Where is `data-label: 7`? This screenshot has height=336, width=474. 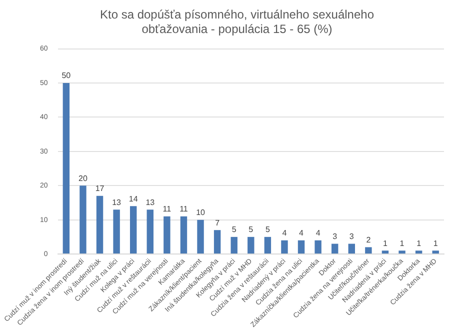 data-label: 7 is located at coordinates (217, 223).